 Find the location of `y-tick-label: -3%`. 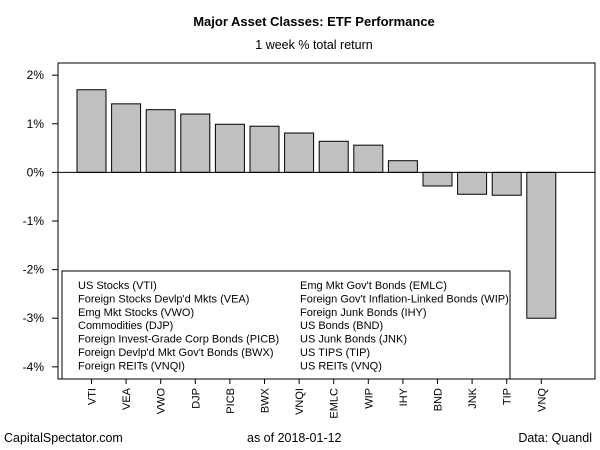

y-tick-label: -3% is located at coordinates (34, 318).